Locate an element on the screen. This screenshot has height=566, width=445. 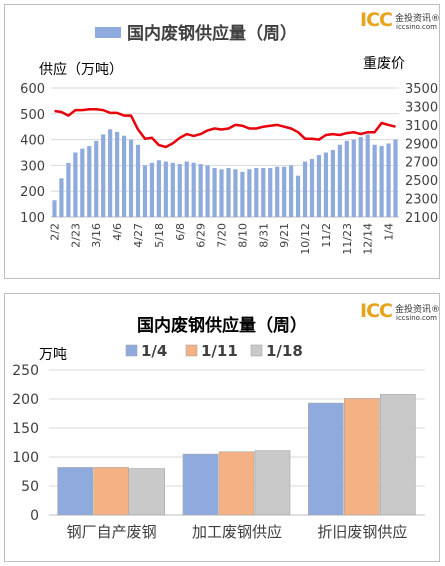
x-tick-label: 8/10 is located at coordinates (242, 235).